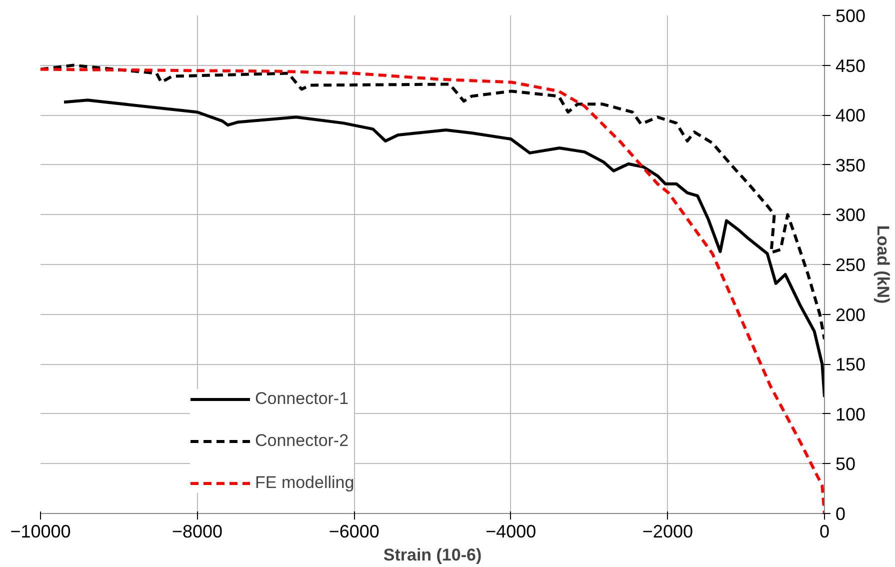  What do you see at coordinates (40, 532) in the screenshot?
I see `x-tick-label: −10000` at bounding box center [40, 532].